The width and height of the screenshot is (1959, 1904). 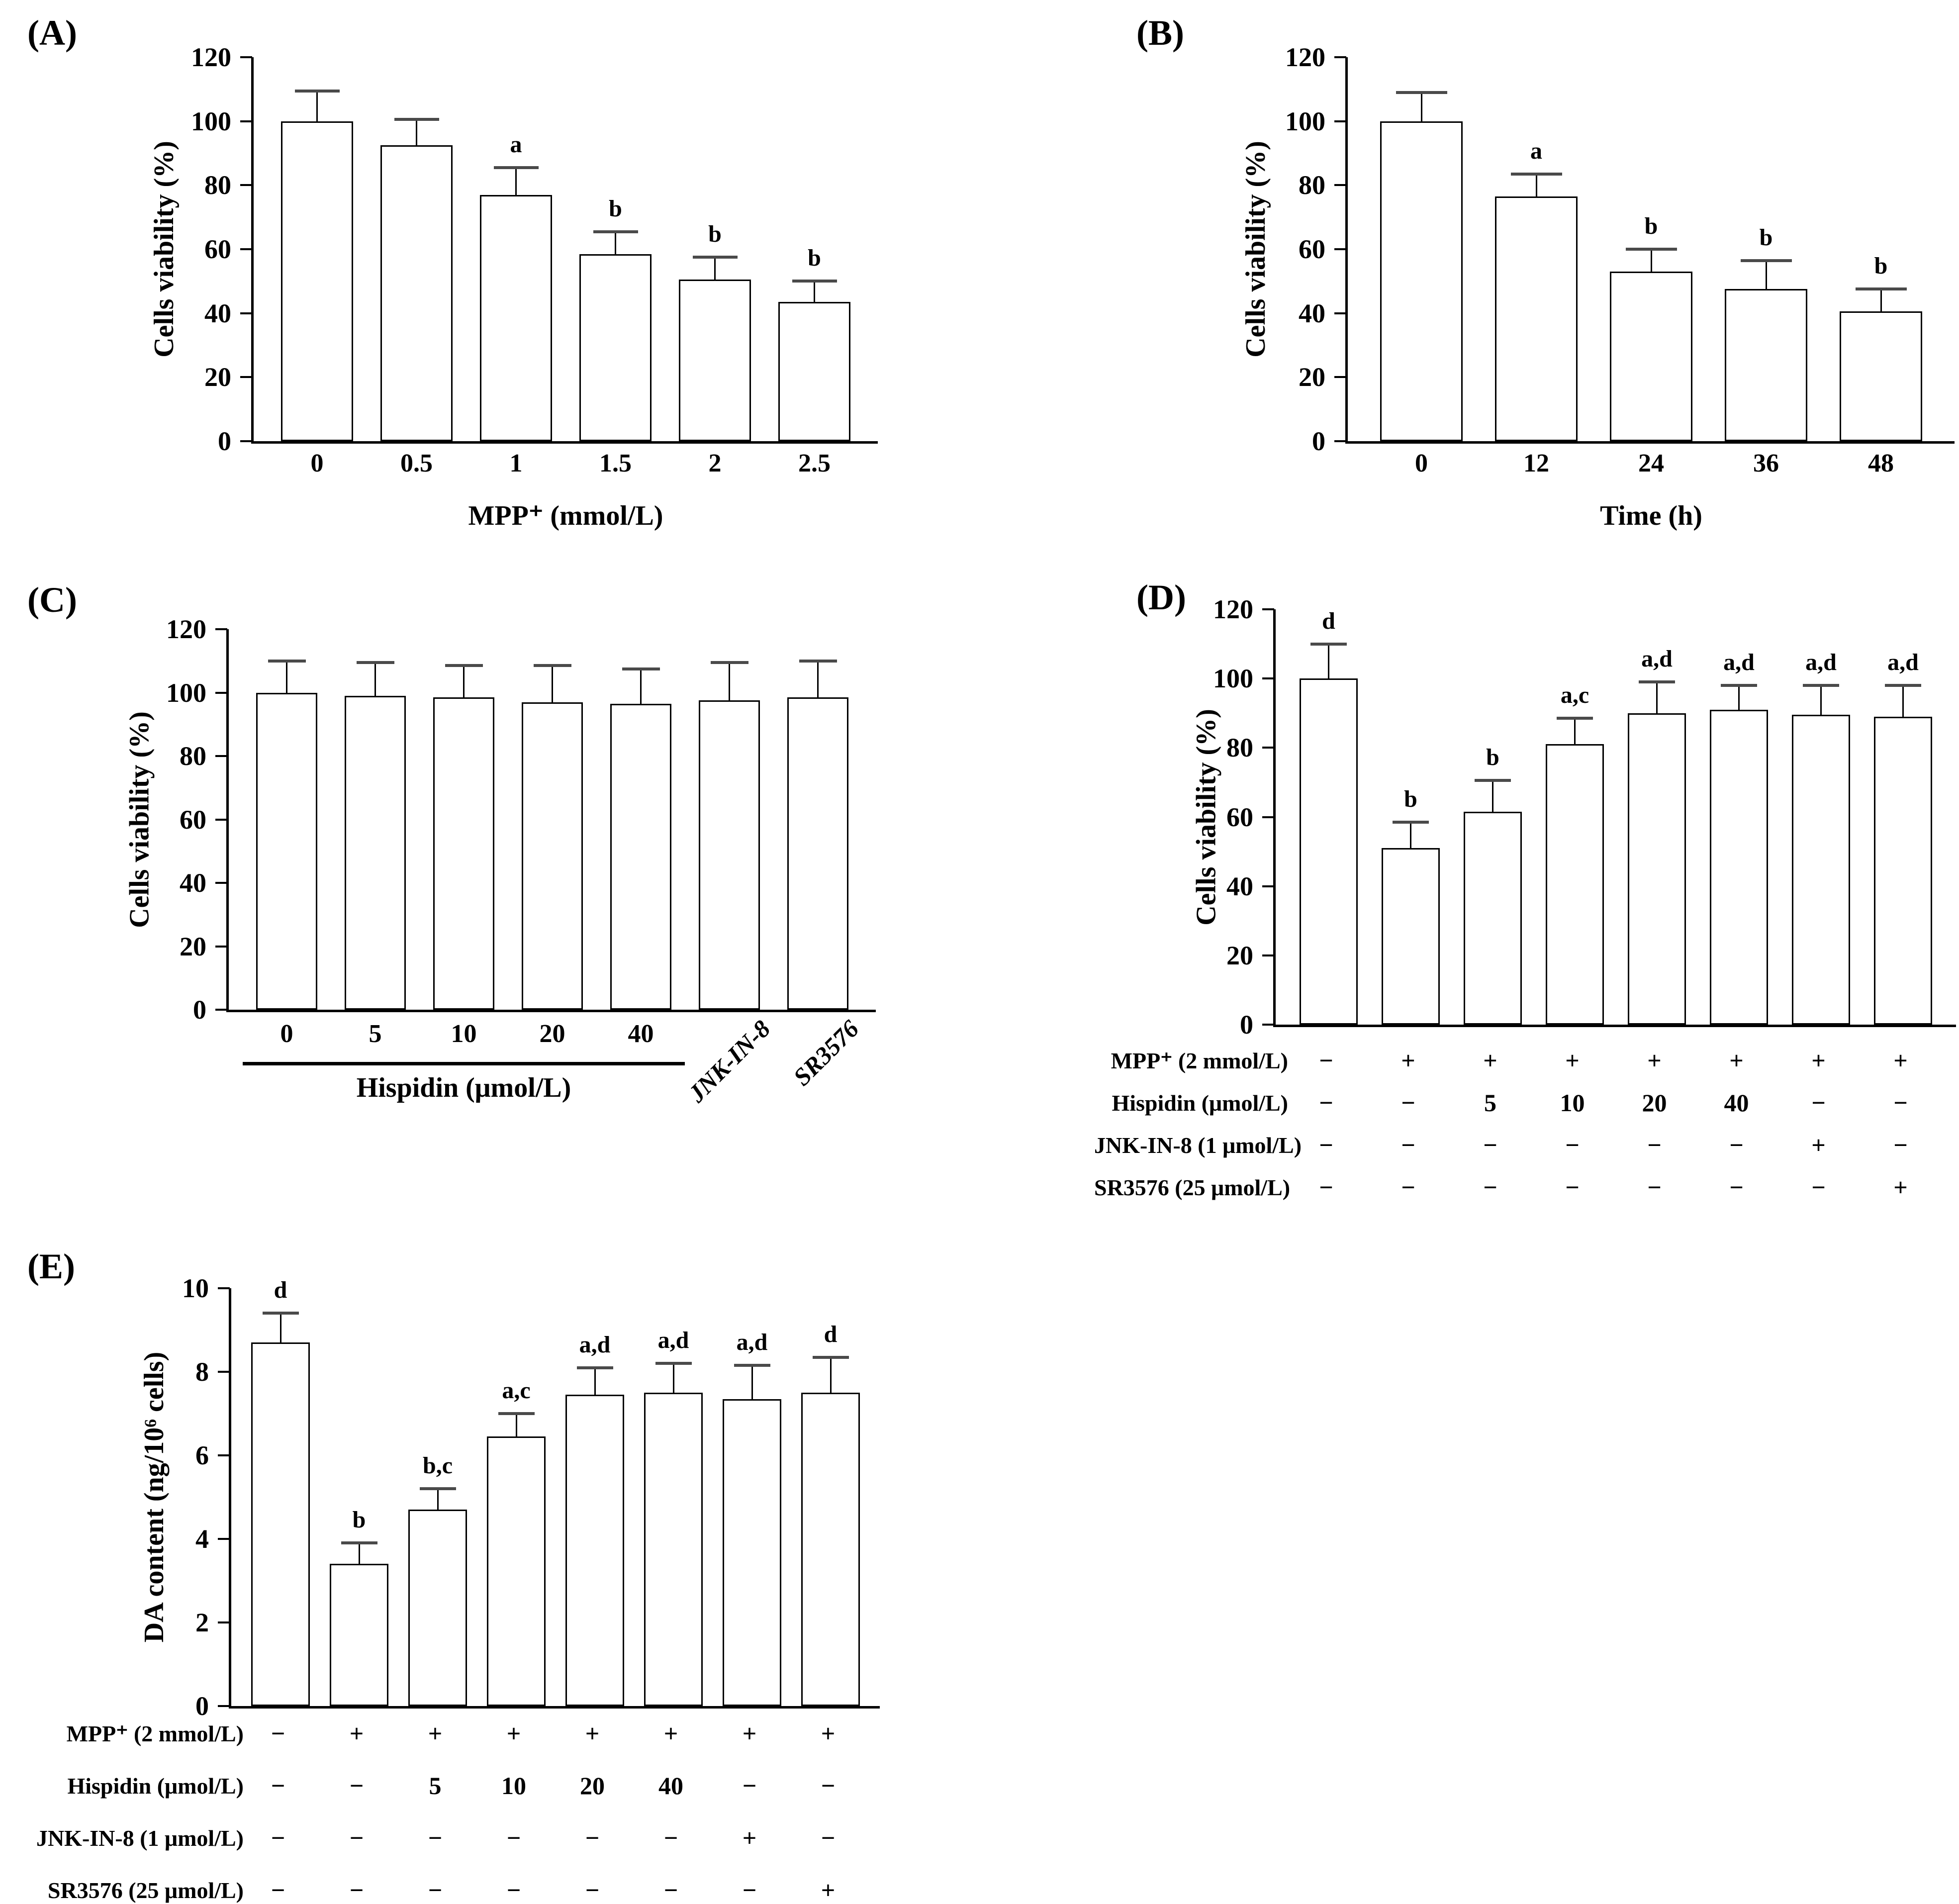 What do you see at coordinates (202, 1372) in the screenshot?
I see `y-tick-label: 8` at bounding box center [202, 1372].